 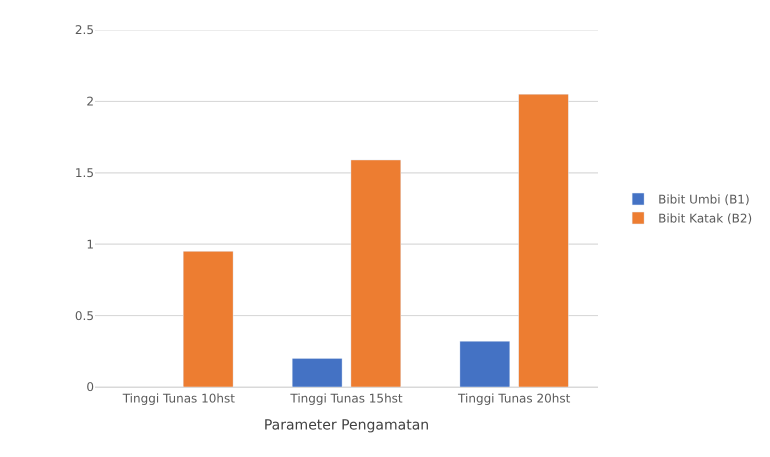 What do you see at coordinates (84, 30) in the screenshot?
I see `y-tick-label: 2.5` at bounding box center [84, 30].